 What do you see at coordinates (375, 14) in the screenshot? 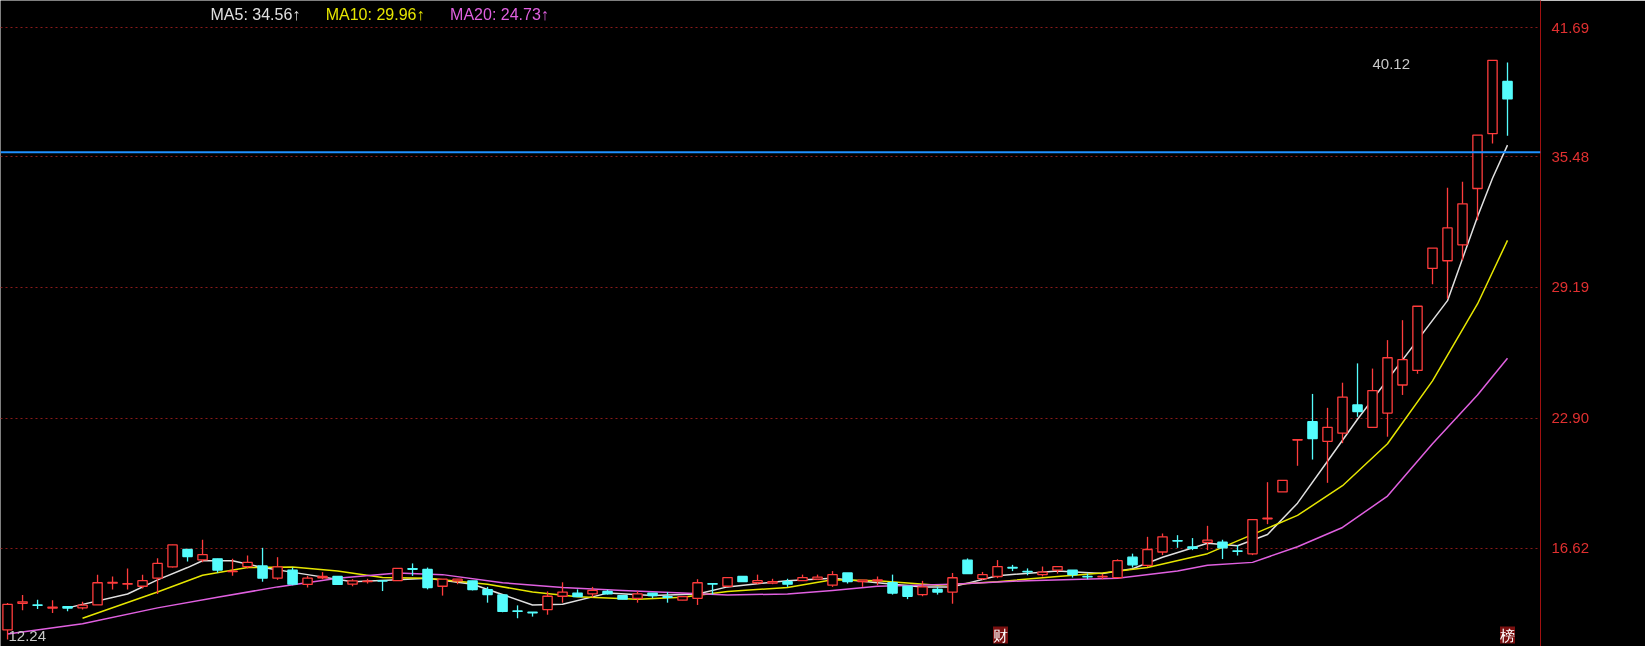
I see `text: MA10: 29.96↑` at bounding box center [375, 14].